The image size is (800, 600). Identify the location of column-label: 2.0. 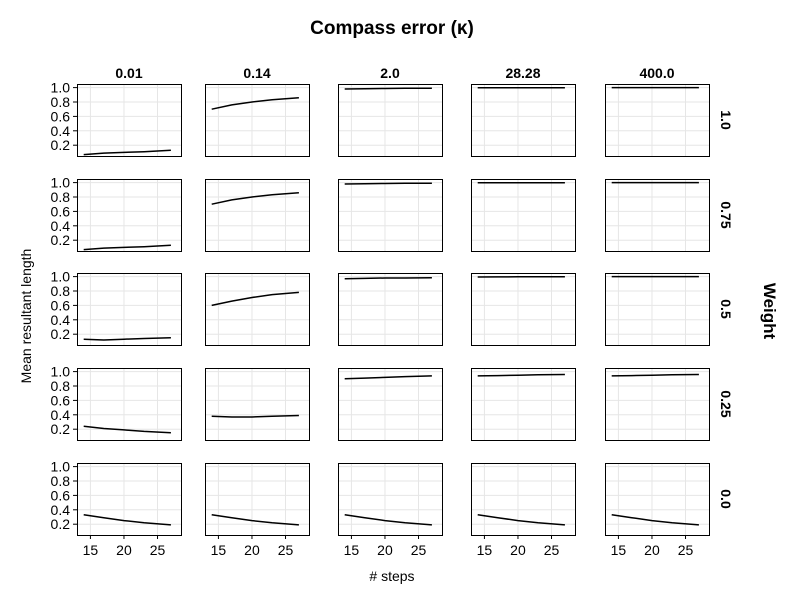
(390, 73).